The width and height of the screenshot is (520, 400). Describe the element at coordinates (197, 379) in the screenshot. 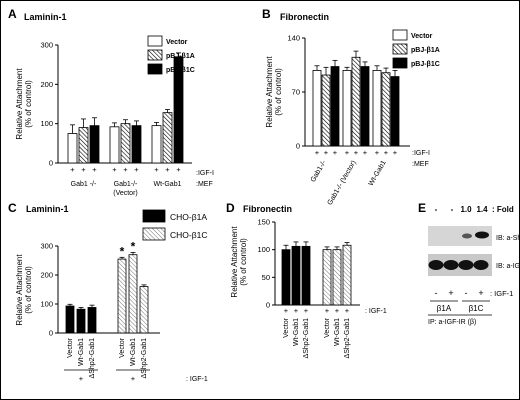

I see `c-row-label-igf: : IGF-1` at that location.